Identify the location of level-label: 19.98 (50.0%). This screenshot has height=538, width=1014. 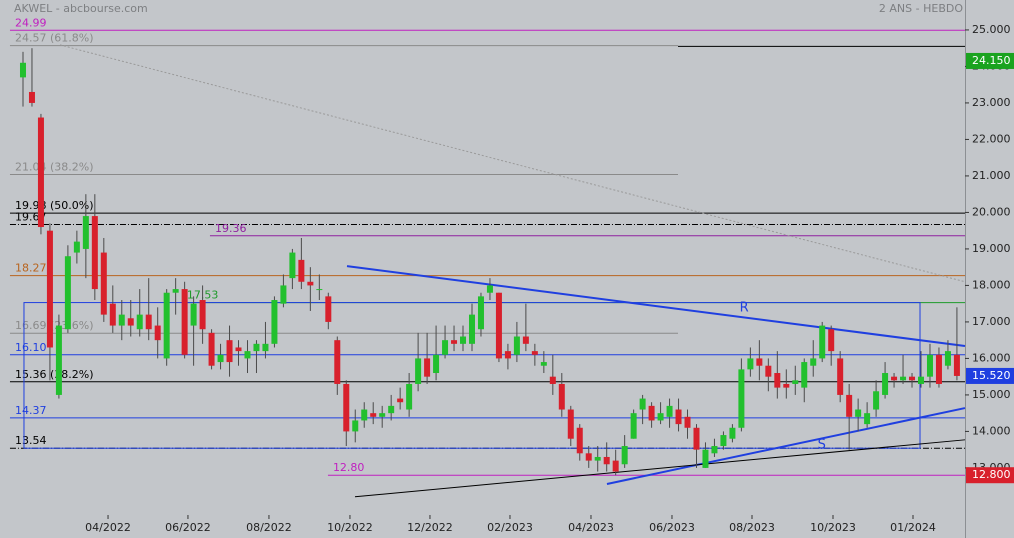
(54, 205).